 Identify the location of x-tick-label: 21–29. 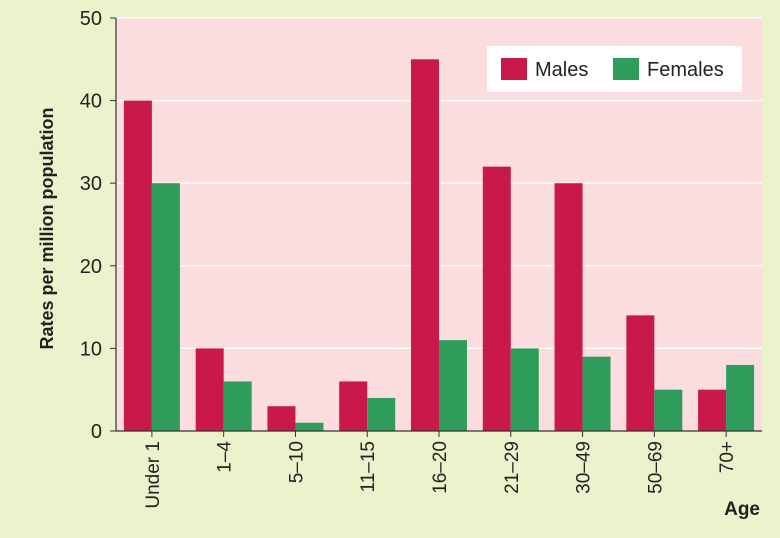
(512, 467).